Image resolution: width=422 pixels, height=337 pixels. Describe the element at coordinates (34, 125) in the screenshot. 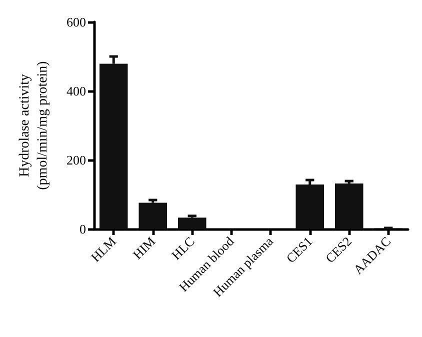

I see `y-axis-title: Hydrolase activity (pmol/min/mg protein)` at that location.